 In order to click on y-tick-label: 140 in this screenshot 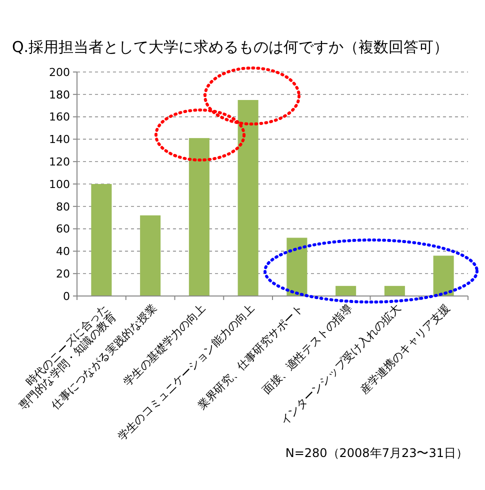, I will do `click(59, 139)`.